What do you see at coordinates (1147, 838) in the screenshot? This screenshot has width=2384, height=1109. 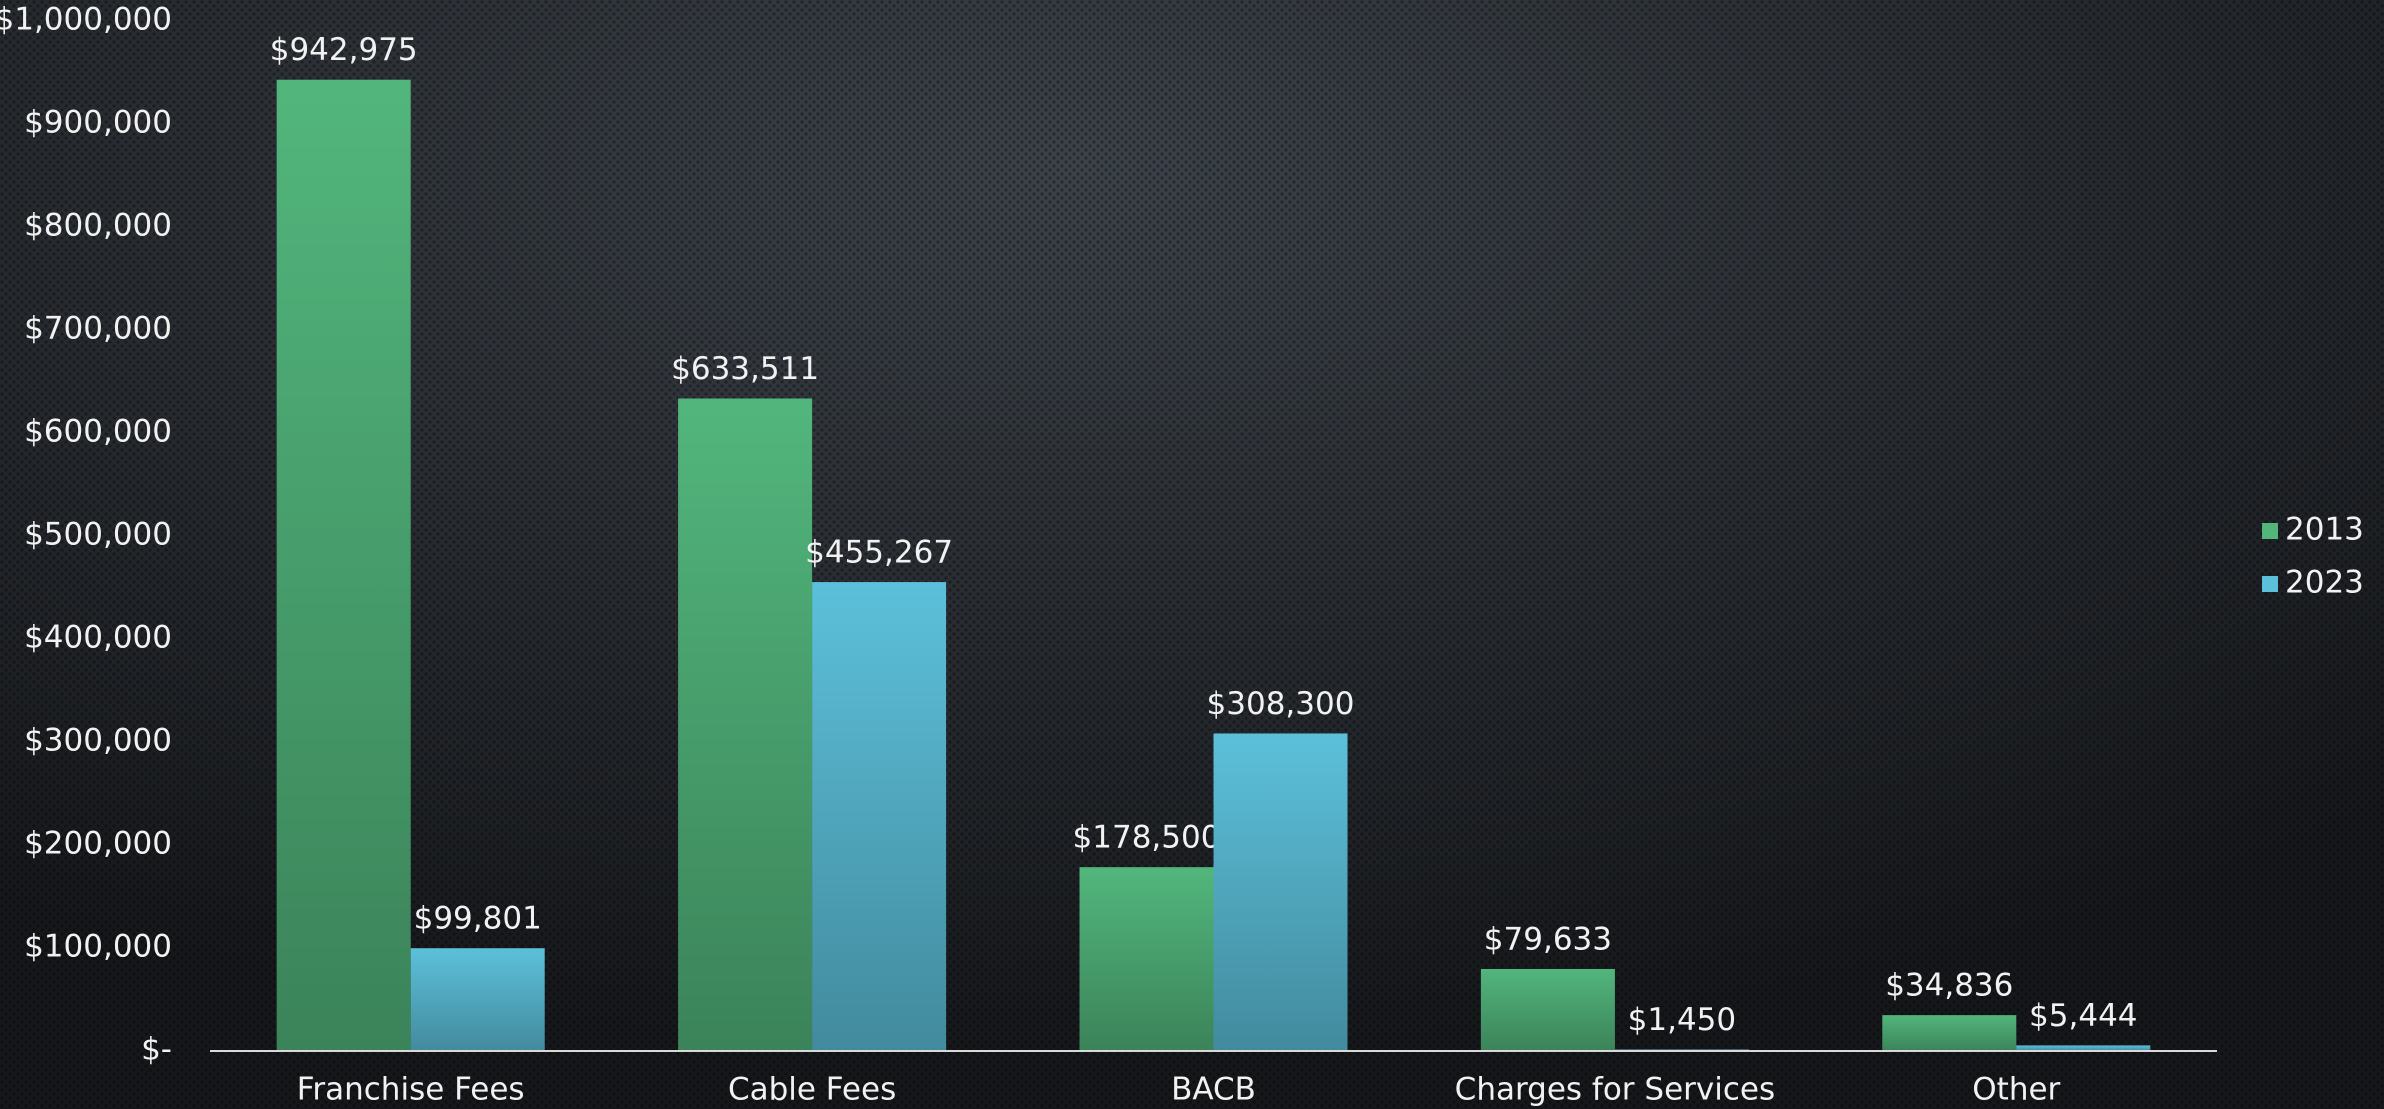 I see `data-label: $178,500` at bounding box center [1147, 838].